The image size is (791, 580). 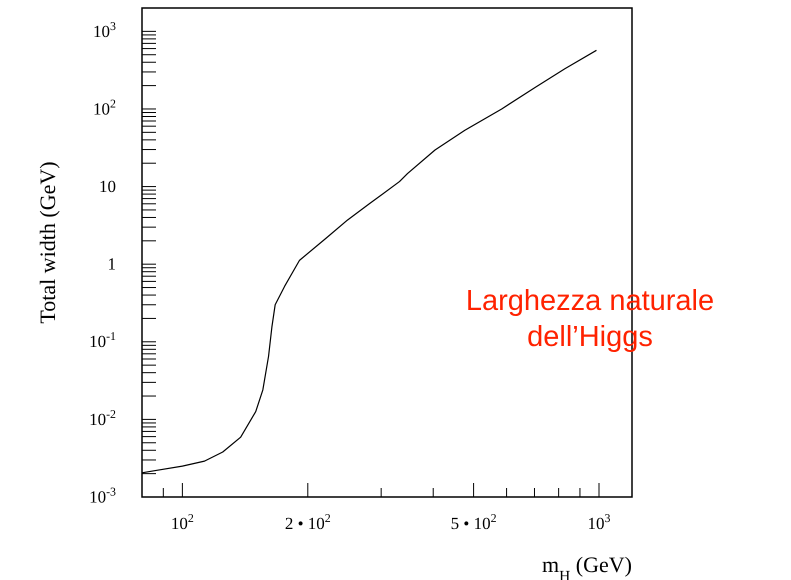 What do you see at coordinates (104, 29) in the screenshot?
I see `y-tick-label: 10$^{3}$` at bounding box center [104, 29].